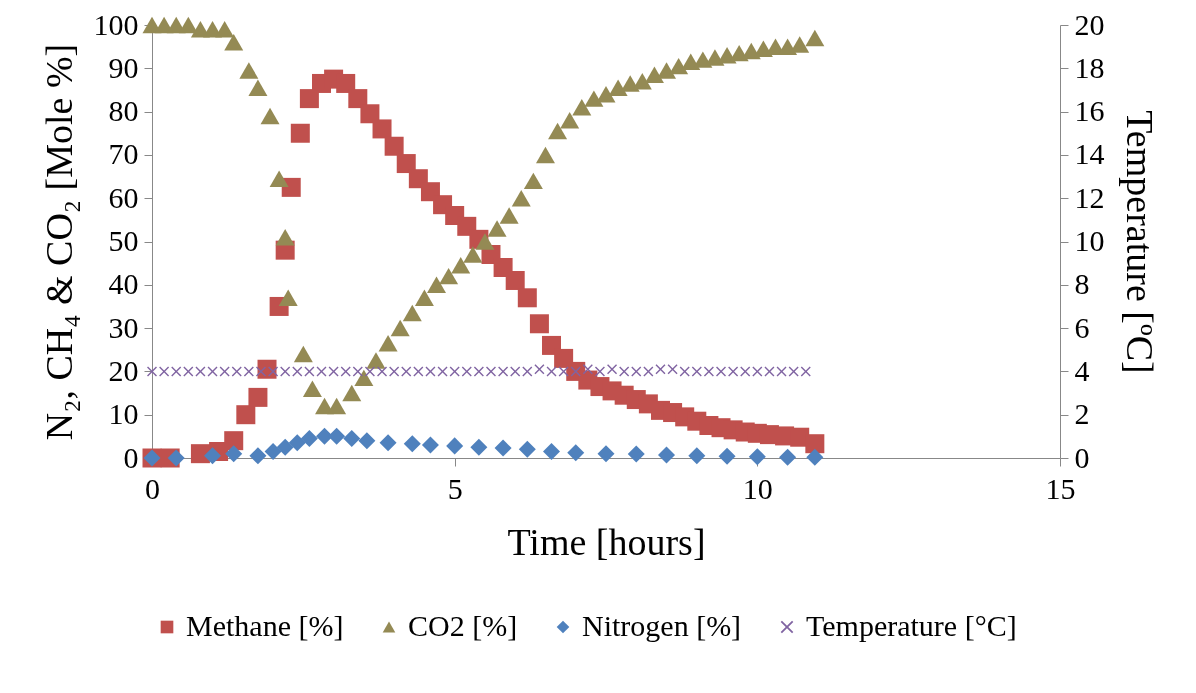  I want to click on y2-tick-label: 16, so click(1089, 111).